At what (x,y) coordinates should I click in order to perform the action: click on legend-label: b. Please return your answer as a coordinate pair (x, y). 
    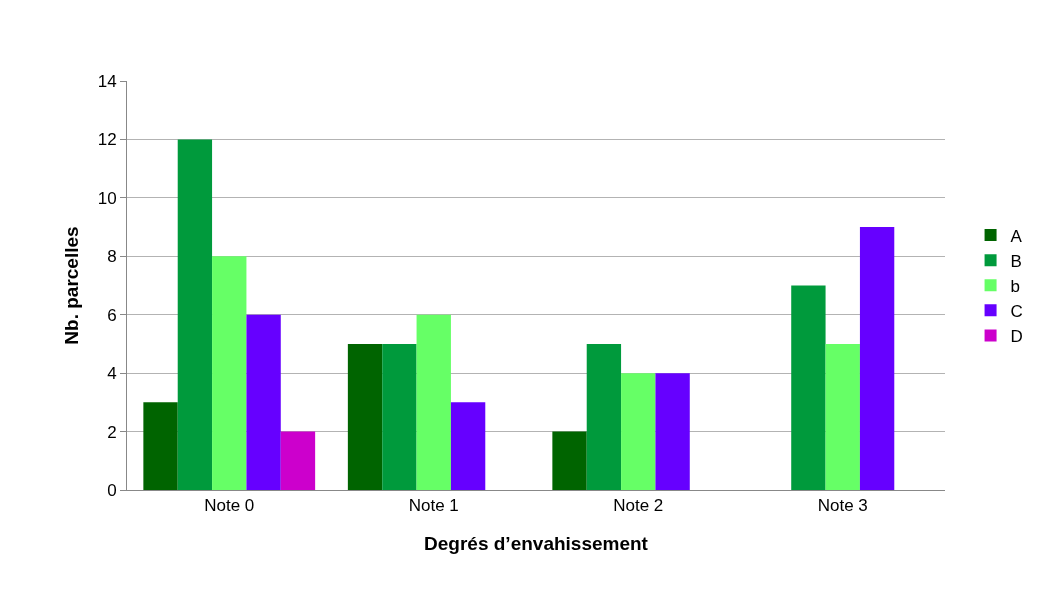
    Looking at the image, I should click on (1015, 286).